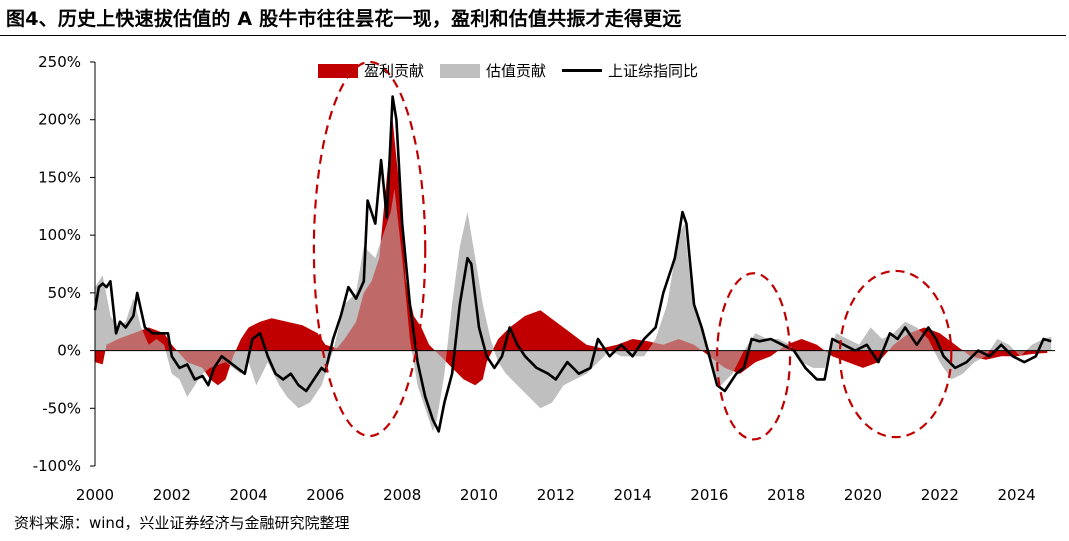 This screenshot has height=541, width=1069. I want to click on y-tick-label: 250%, so click(59, 62).